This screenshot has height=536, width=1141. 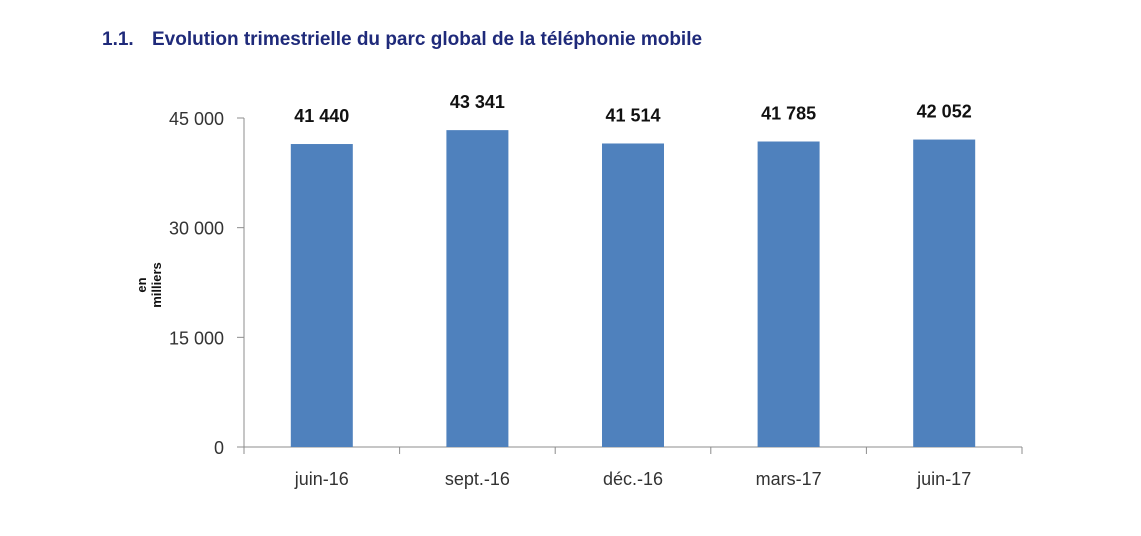 What do you see at coordinates (321, 479) in the screenshot?
I see `category-label: juin-16` at bounding box center [321, 479].